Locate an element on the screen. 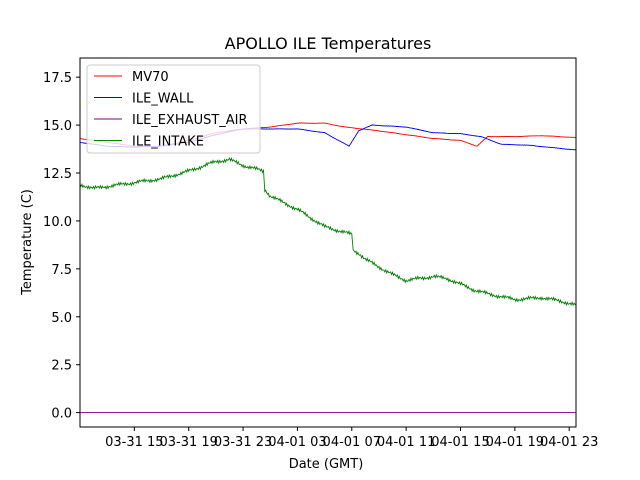 Image resolution: width=640 pixels, height=480 pixels. y-tick-label: 10.0 is located at coordinates (57, 222).